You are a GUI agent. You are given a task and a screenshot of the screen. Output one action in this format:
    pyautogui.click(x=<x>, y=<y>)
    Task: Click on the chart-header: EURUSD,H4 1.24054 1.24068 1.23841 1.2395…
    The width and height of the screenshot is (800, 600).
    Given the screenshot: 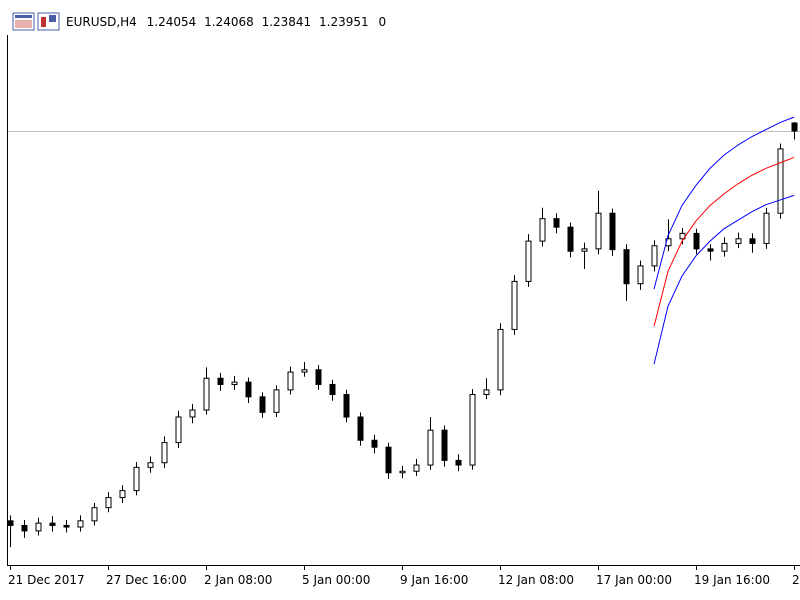 What is the action you would take?
    pyautogui.click(x=226, y=22)
    